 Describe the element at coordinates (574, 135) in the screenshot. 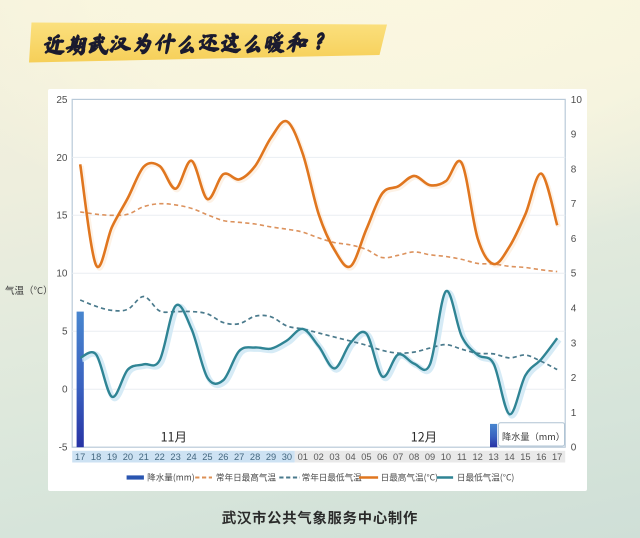

I see `svg-text: 9` at that location.